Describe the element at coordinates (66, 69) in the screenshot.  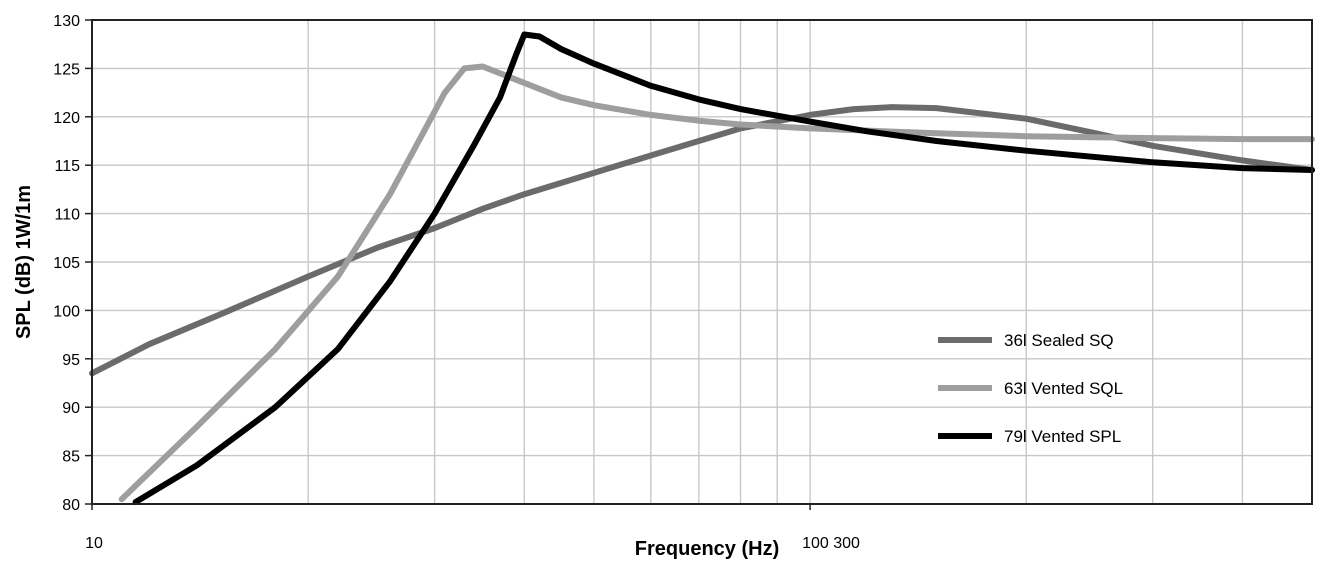
I see `y-tick-label: 125` at that location.